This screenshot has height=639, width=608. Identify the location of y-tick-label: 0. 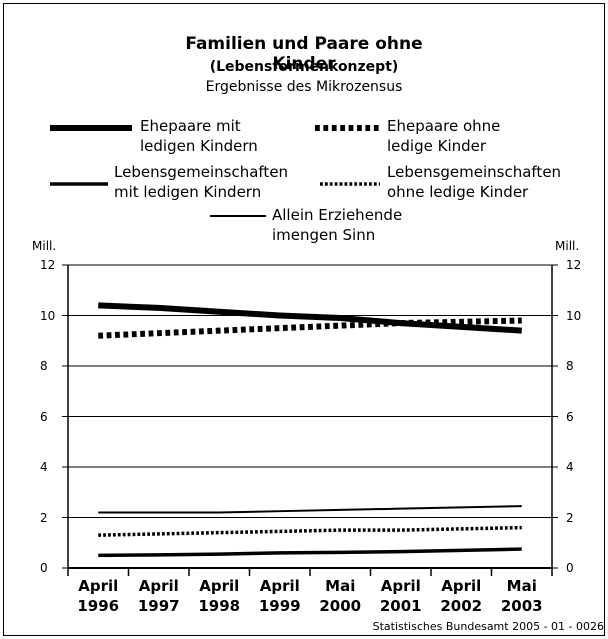
(44, 568).